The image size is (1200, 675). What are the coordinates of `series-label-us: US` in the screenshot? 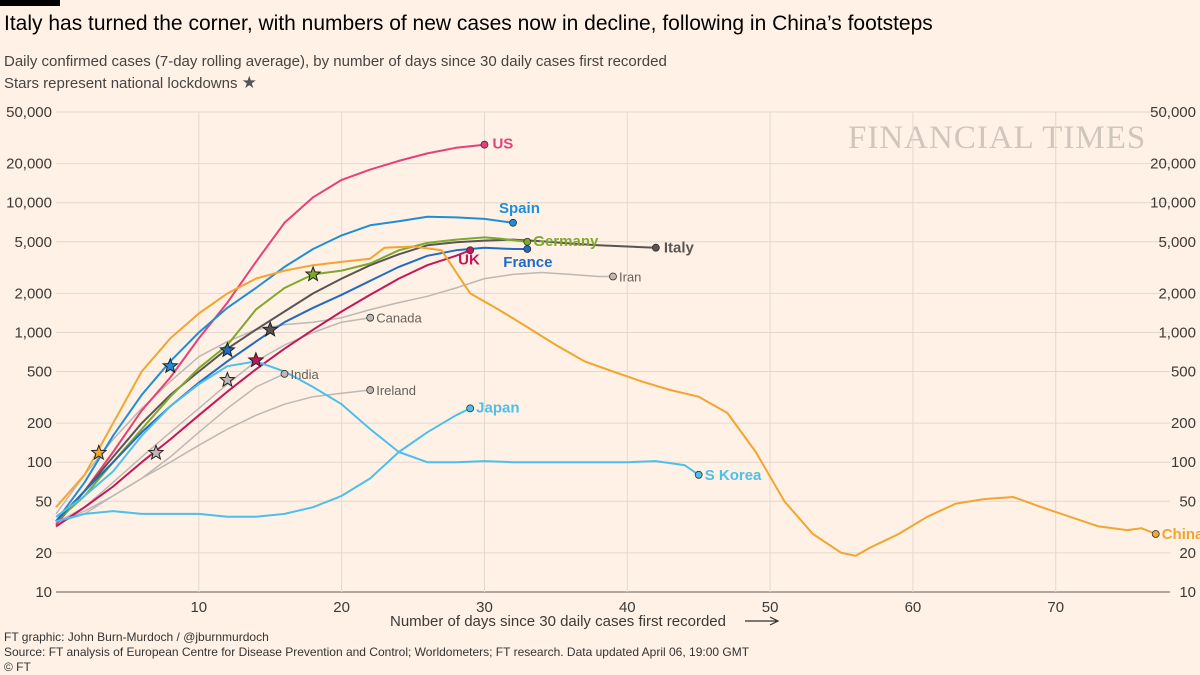 It's located at (502, 144).